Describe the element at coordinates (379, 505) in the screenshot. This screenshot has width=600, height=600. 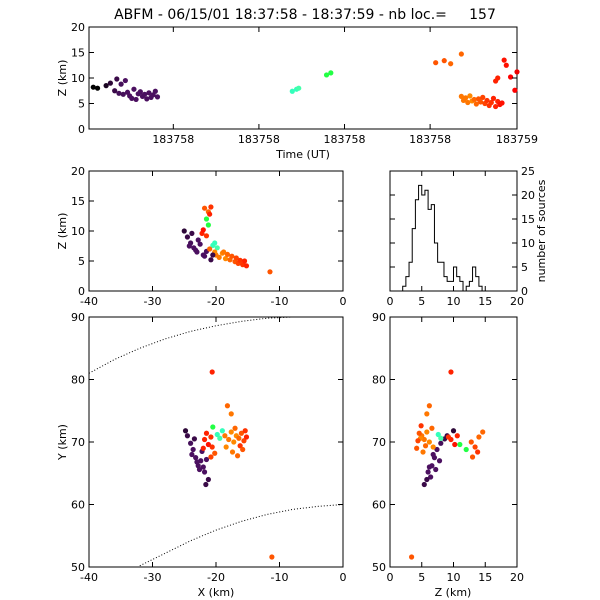
I see `y-tick-label: 60` at that location.